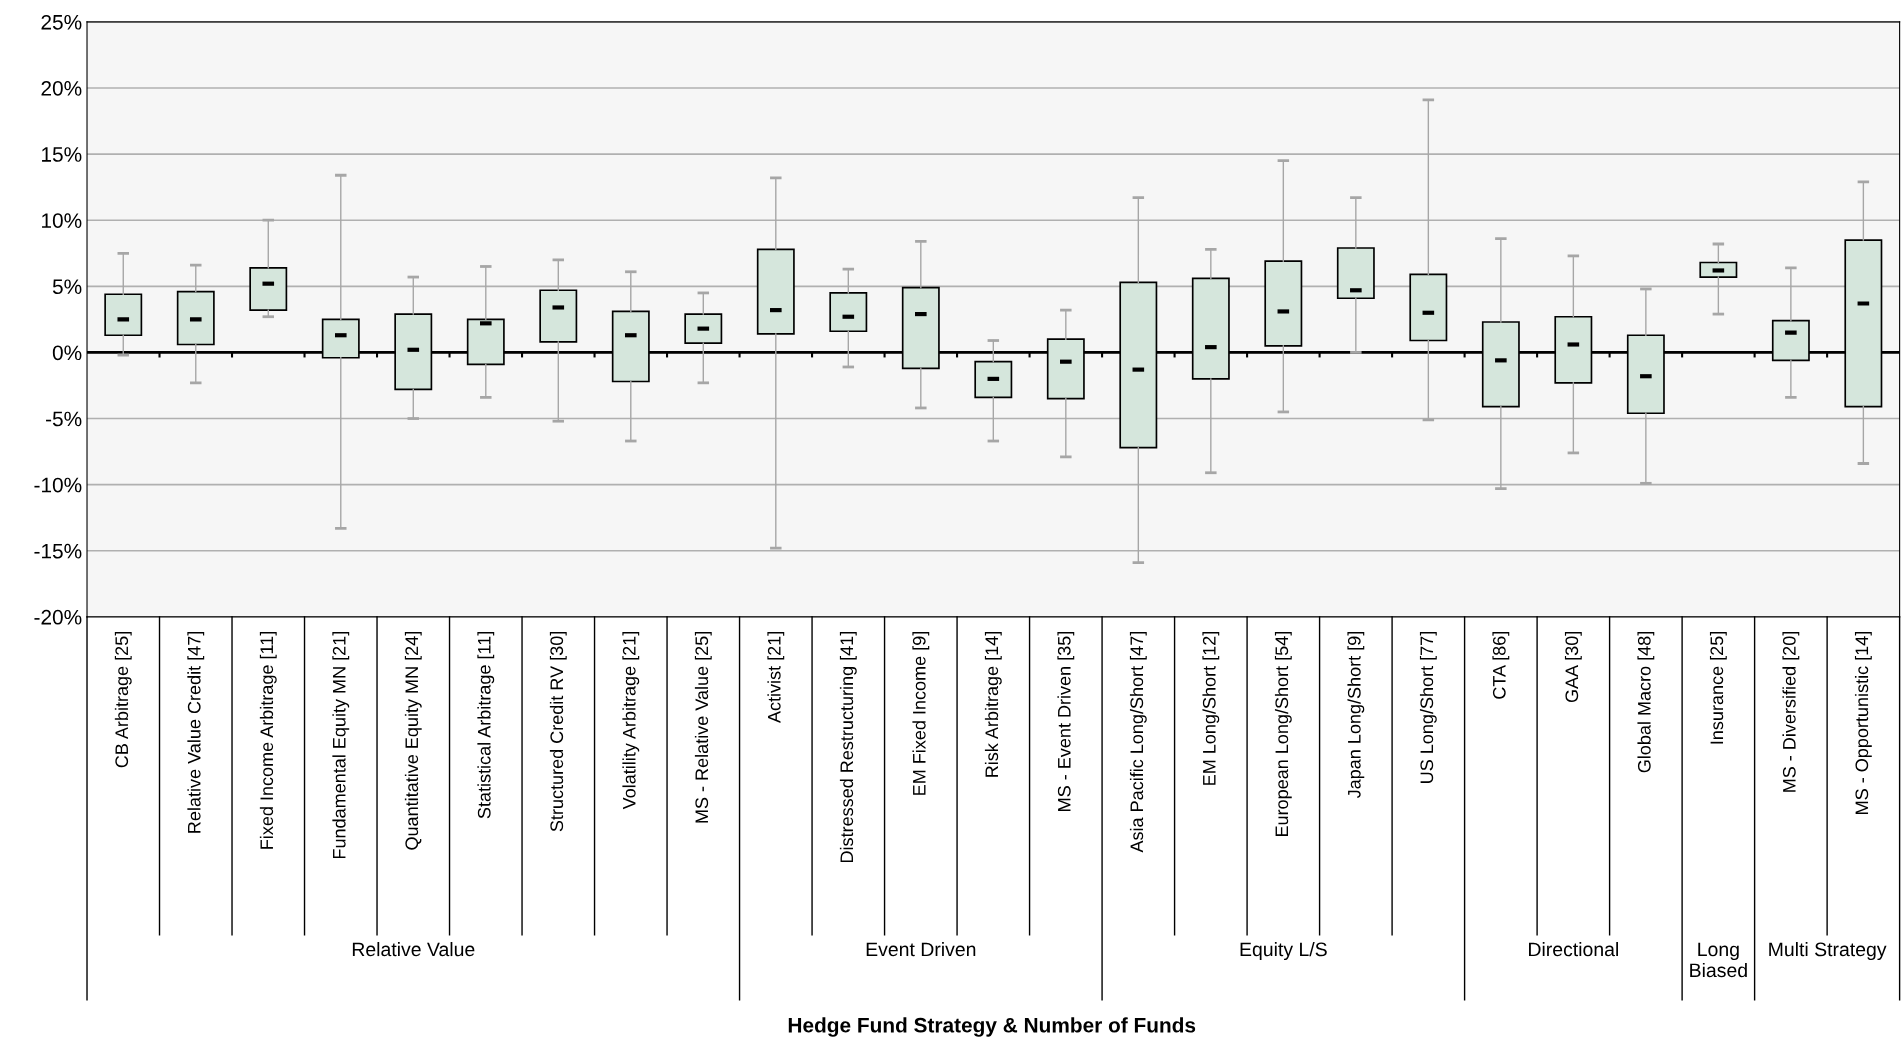  I want to click on x-tick-label: Japan Long/Short [9], so click(1356, 715).